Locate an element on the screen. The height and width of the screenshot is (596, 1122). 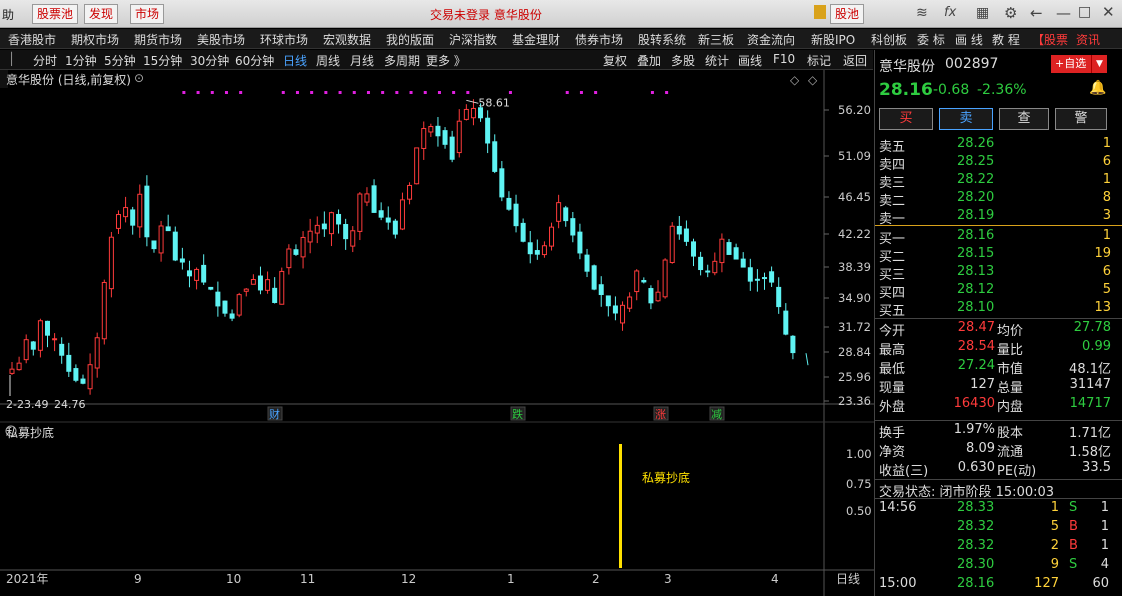
menu-item: 科创板 is located at coordinates (889, 40).